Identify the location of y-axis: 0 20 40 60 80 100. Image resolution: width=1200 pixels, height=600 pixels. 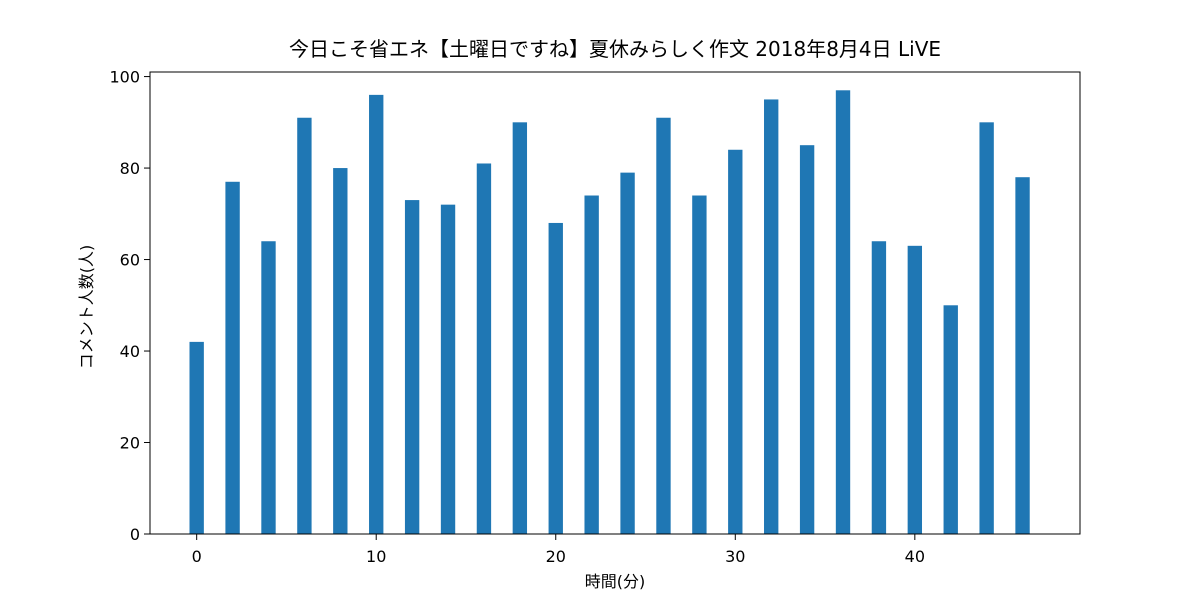
(129, 306).